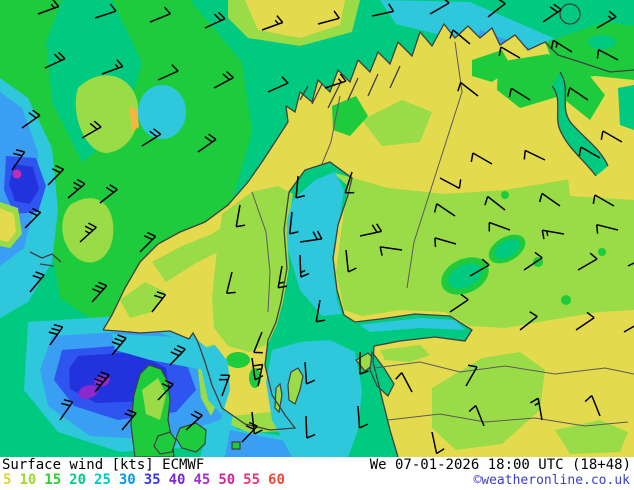 This screenshot has width=634, height=490. What do you see at coordinates (53, 480) in the screenshot?
I see `legend-value: 15` at bounding box center [53, 480].